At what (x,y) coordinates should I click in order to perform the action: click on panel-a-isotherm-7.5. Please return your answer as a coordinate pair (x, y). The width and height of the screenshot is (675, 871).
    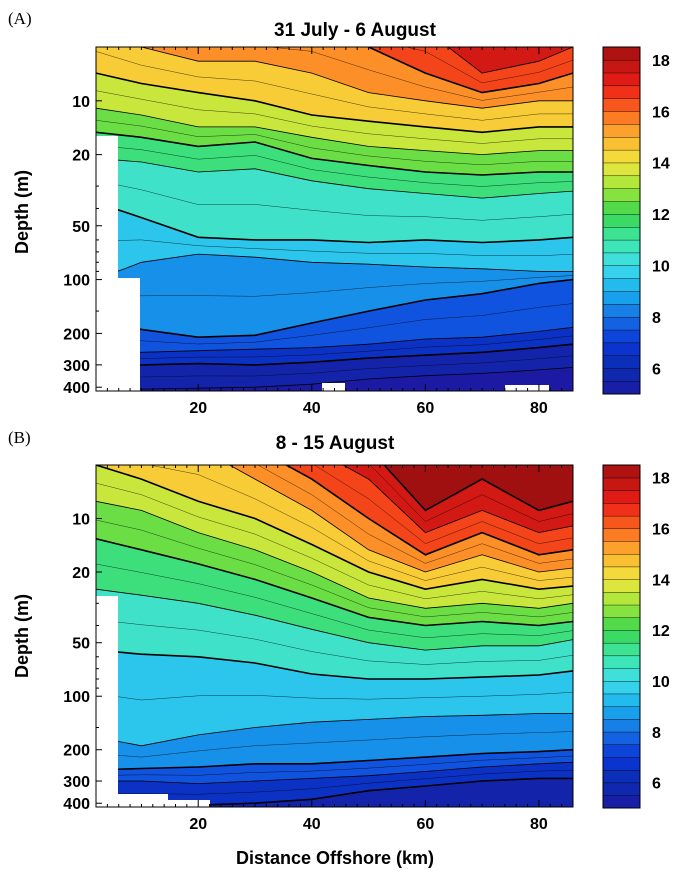
    Looking at the image, I should click on (334, 324).